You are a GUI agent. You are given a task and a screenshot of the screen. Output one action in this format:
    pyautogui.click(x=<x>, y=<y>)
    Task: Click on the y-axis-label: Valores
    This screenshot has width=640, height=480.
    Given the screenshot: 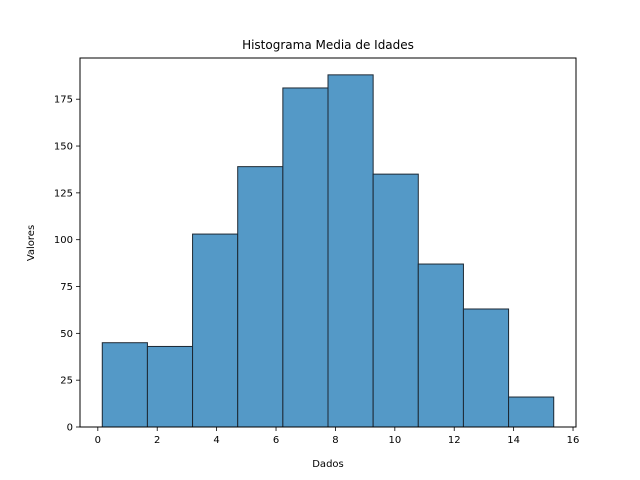 What is the action you would take?
    pyautogui.click(x=31, y=243)
    